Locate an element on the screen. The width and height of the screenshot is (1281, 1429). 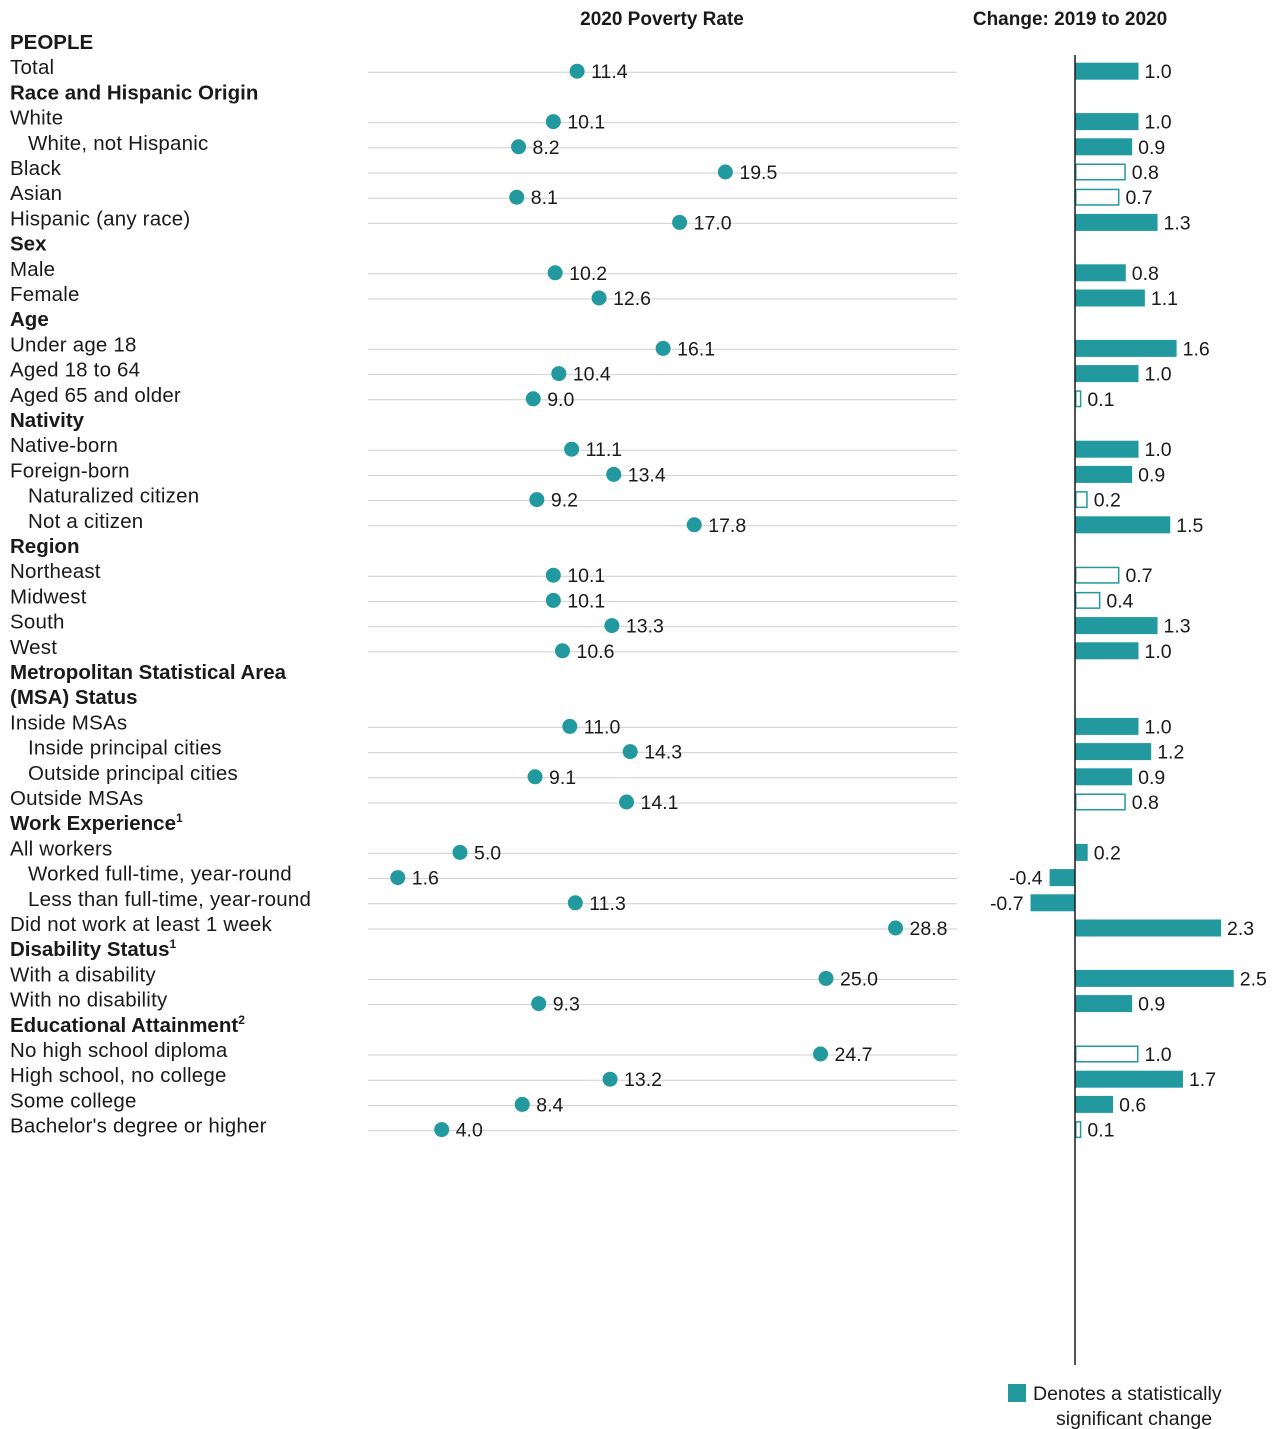
row-label: Not a citizen is located at coordinates (85, 521).